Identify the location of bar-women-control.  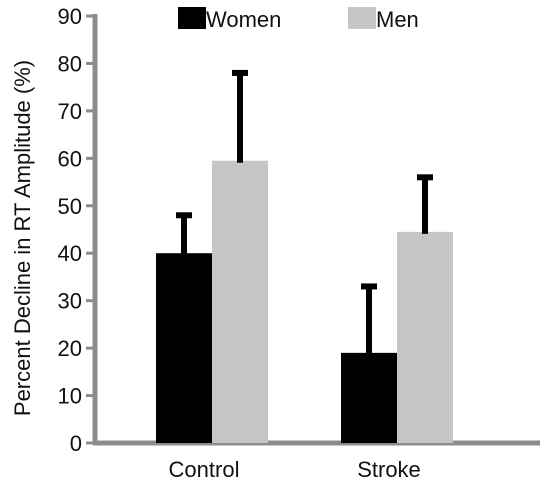
(184, 348).